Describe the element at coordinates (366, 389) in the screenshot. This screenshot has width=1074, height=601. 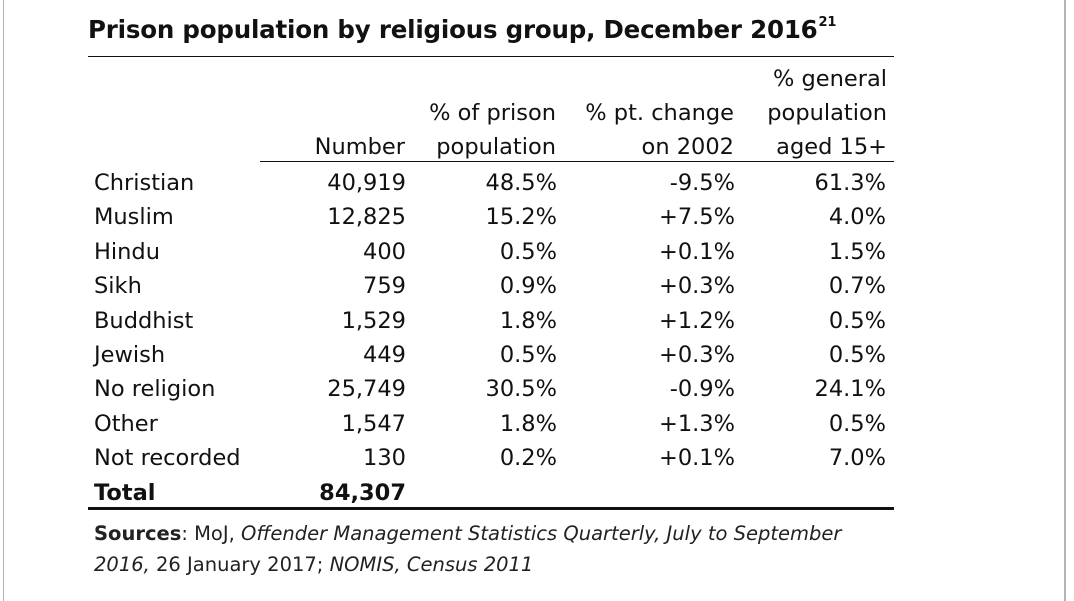
I see `number-cell: 25,749` at that location.